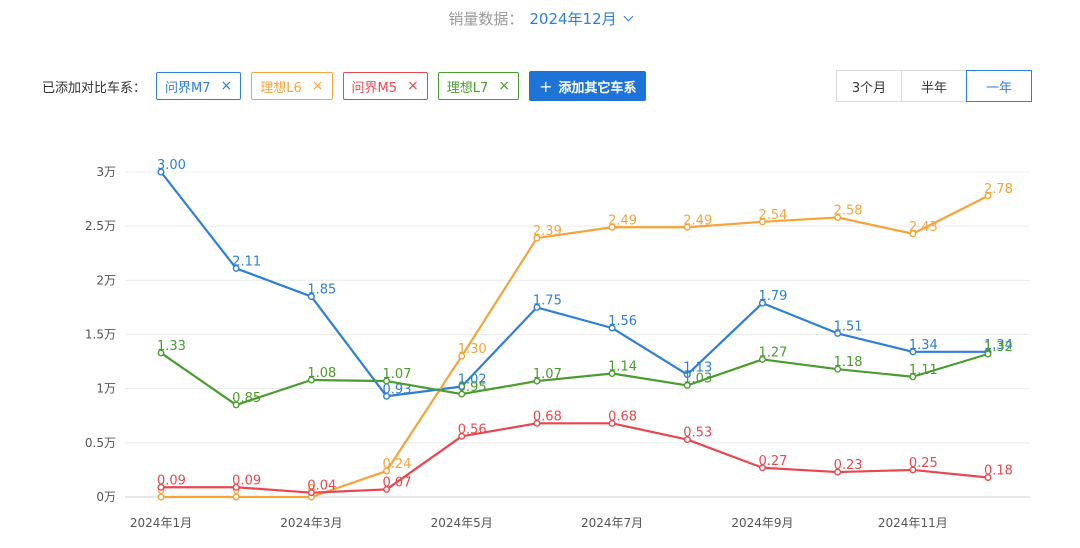  What do you see at coordinates (869, 86) in the screenshot?
I see `range-3-months-button: 3个月` at bounding box center [869, 86].